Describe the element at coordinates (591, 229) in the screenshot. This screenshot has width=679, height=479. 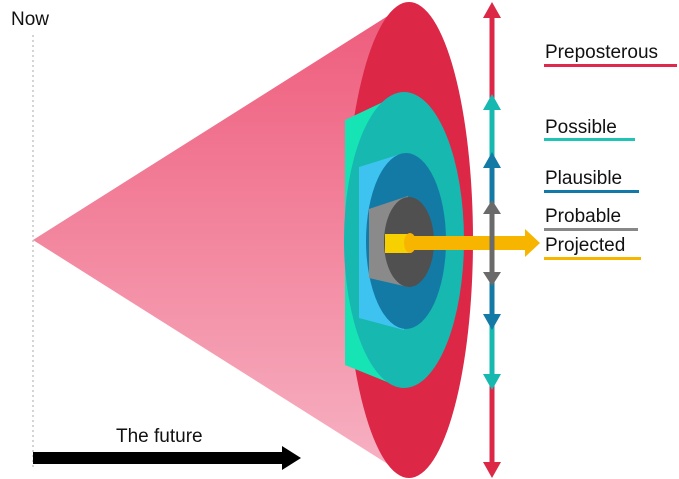
I see `probable-underline` at that location.